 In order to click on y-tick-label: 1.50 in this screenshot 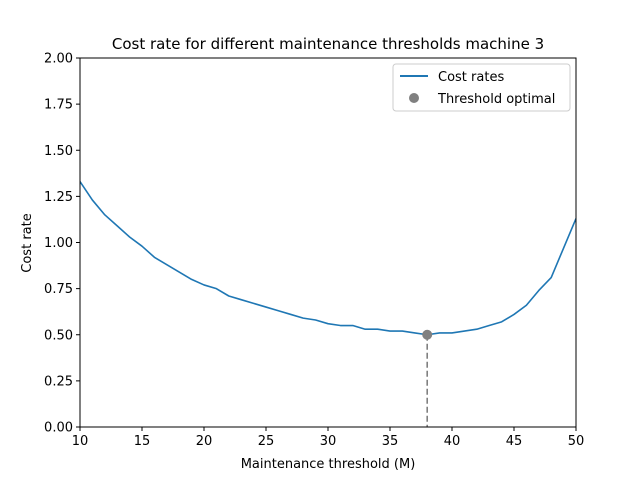, I will do `click(58, 151)`.